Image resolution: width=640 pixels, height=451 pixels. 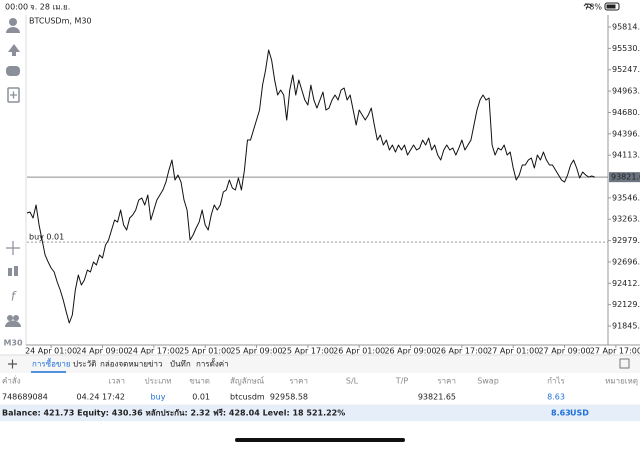 I want to click on add-button, so click(x=12, y=364).